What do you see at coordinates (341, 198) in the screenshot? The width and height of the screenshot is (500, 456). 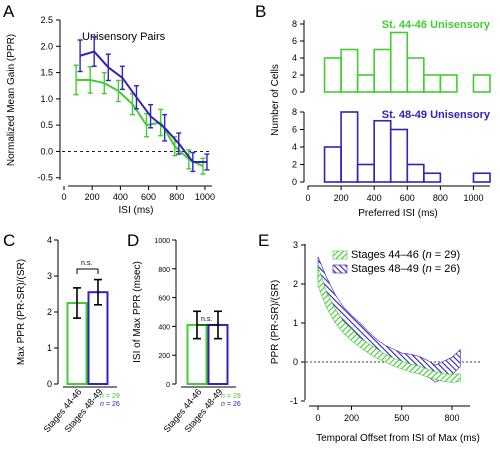 I see `panel-b-xtick-label: 200` at bounding box center [341, 198].